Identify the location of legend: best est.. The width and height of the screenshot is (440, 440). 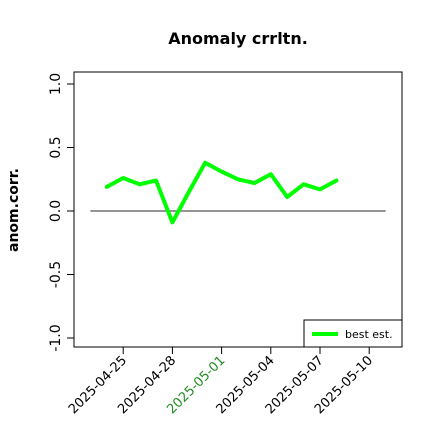
(353, 333).